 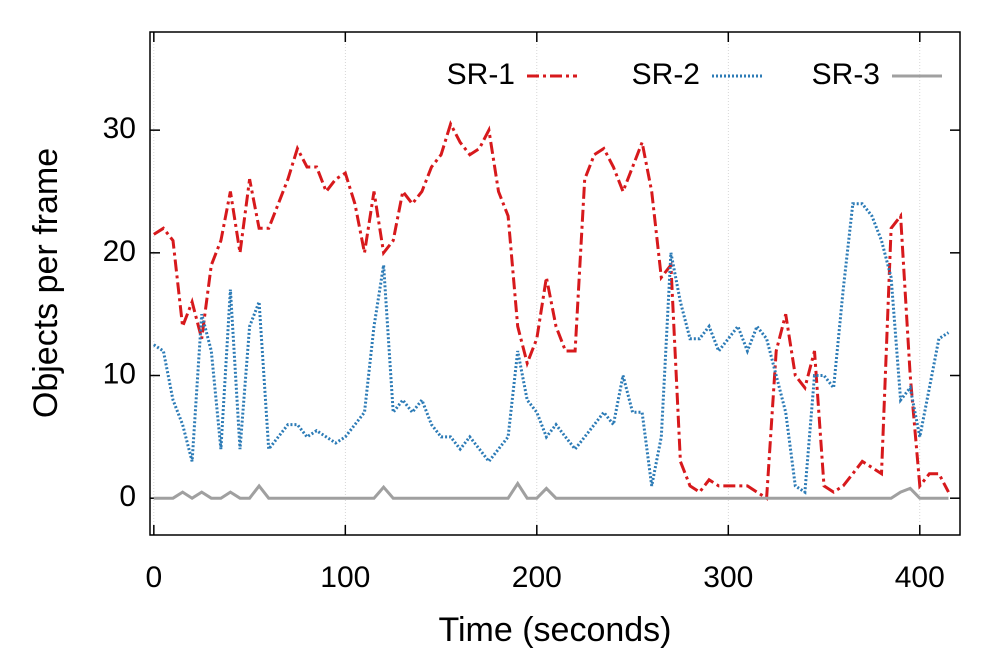 What do you see at coordinates (345, 577) in the screenshot?
I see `x-tick-label: 100` at bounding box center [345, 577].